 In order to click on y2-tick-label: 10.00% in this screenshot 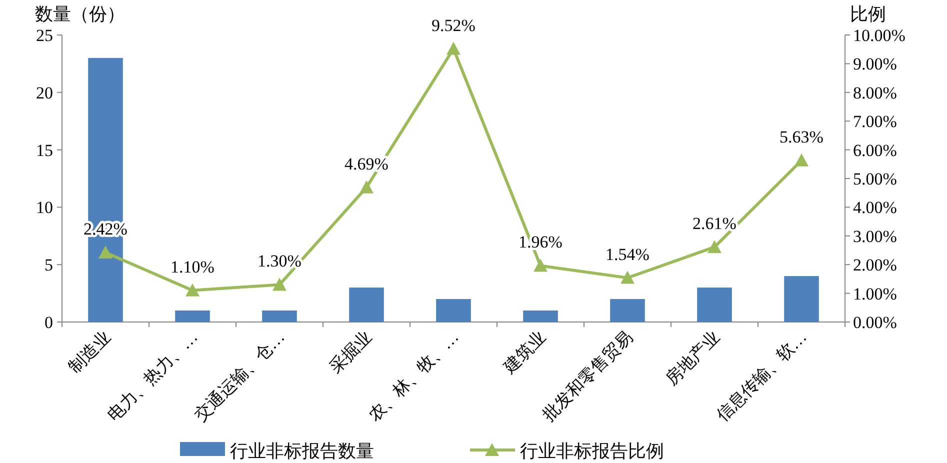, I will do `click(879, 35)`.